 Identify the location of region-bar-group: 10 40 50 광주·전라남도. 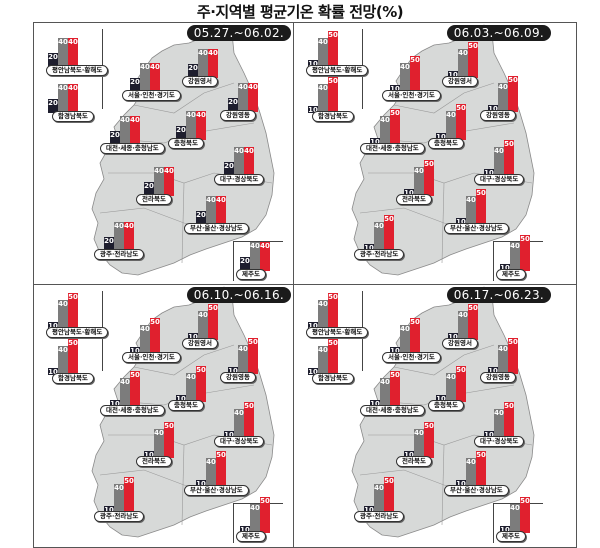
(129, 492).